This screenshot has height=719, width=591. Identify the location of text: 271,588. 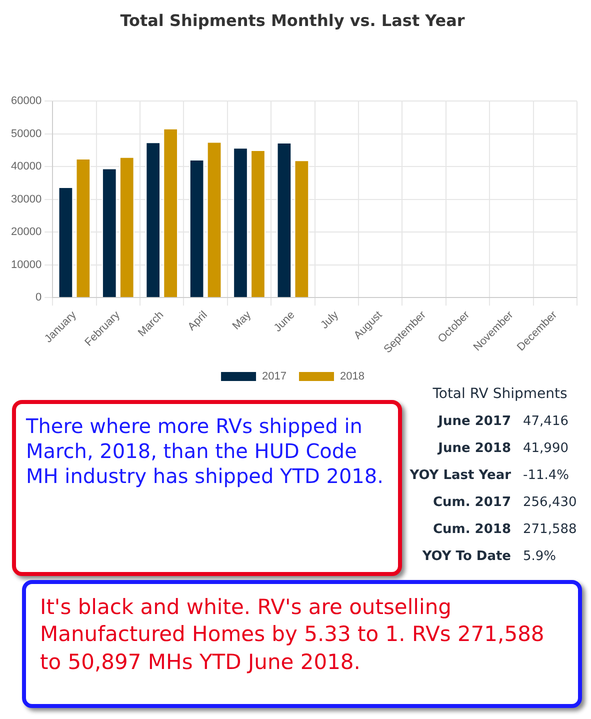
(550, 529).